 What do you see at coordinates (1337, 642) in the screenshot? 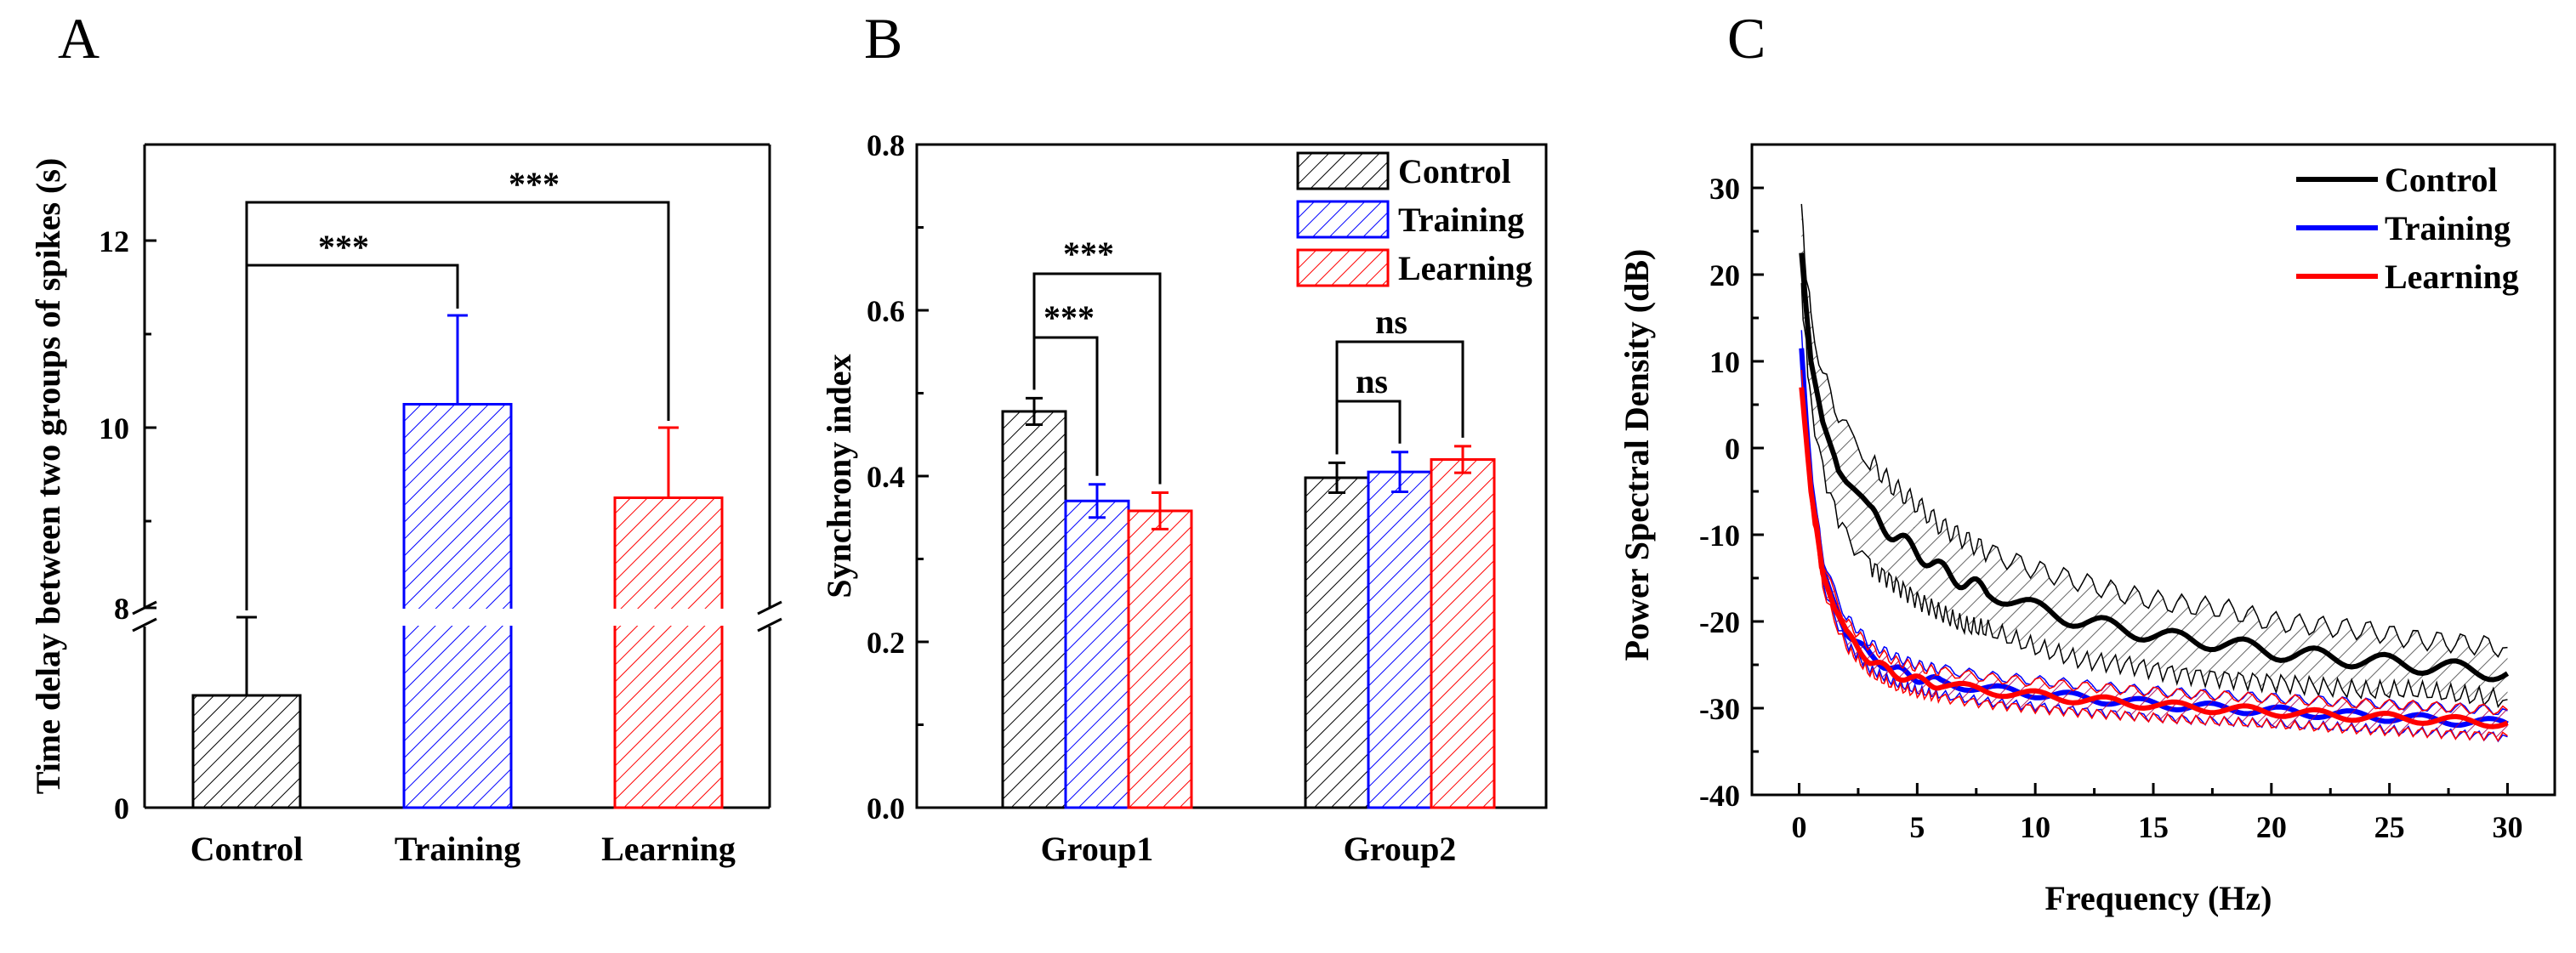
I see `panel-b-bar-control-group2` at bounding box center [1337, 642].